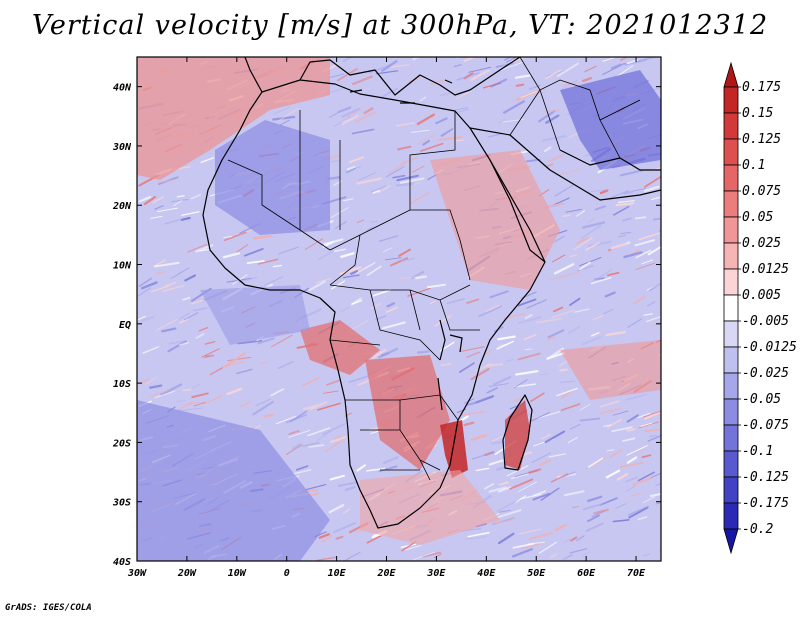  What do you see at coordinates (757, 217) in the screenshot?
I see `colorbar-label: 0.05` at bounding box center [757, 217].